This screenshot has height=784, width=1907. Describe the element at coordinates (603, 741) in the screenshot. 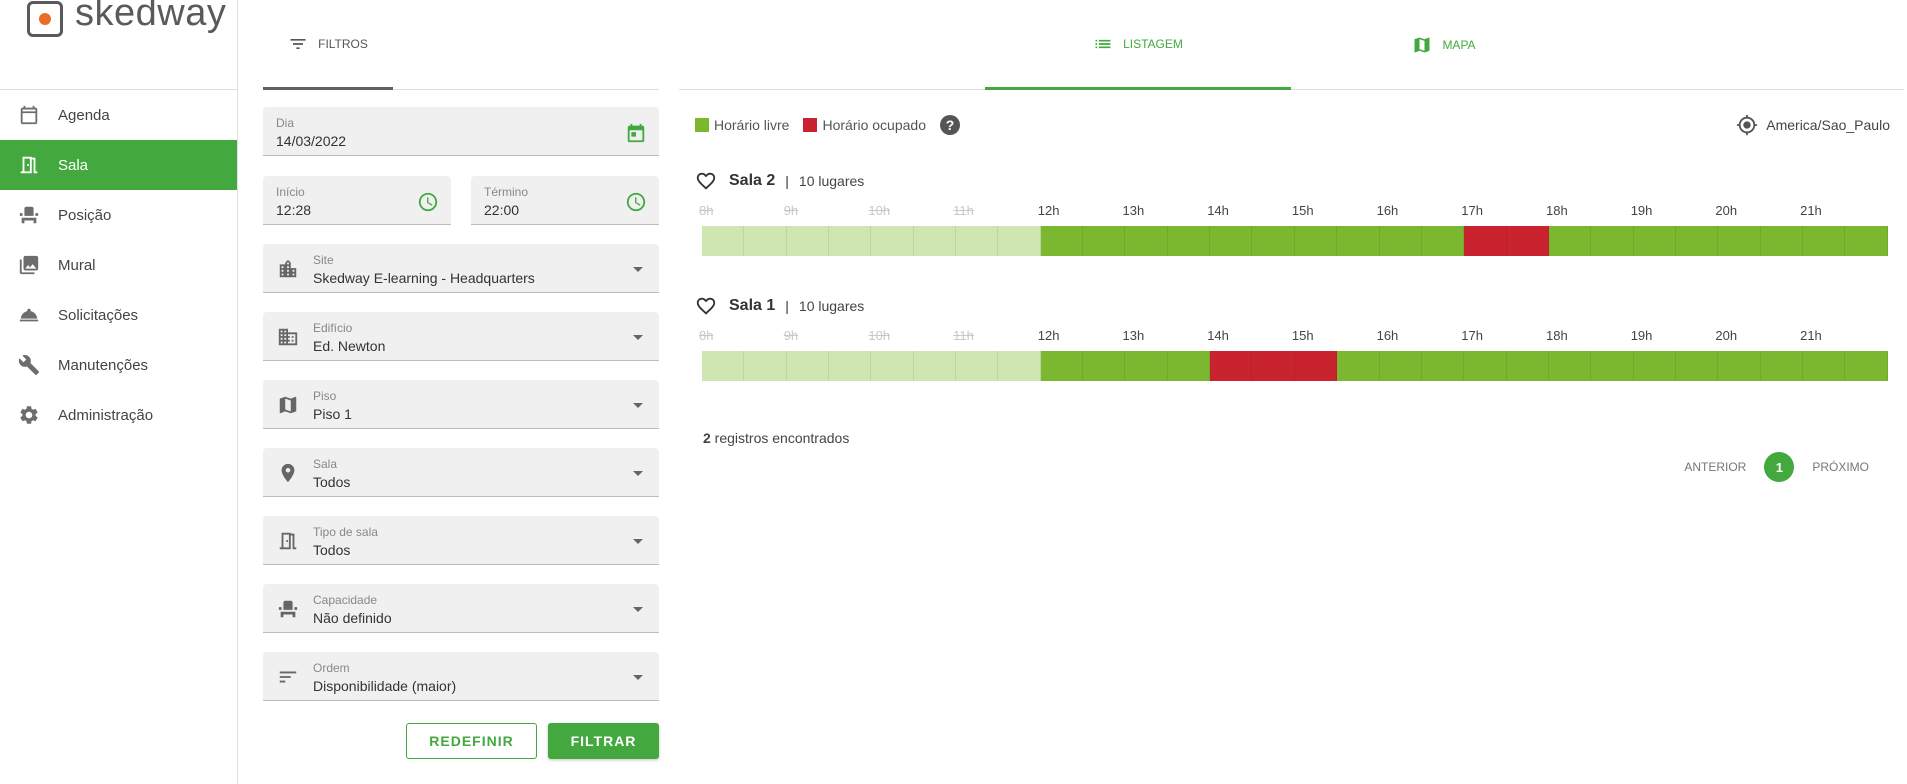

I see `filtrar-button: FILTRAR` at that location.